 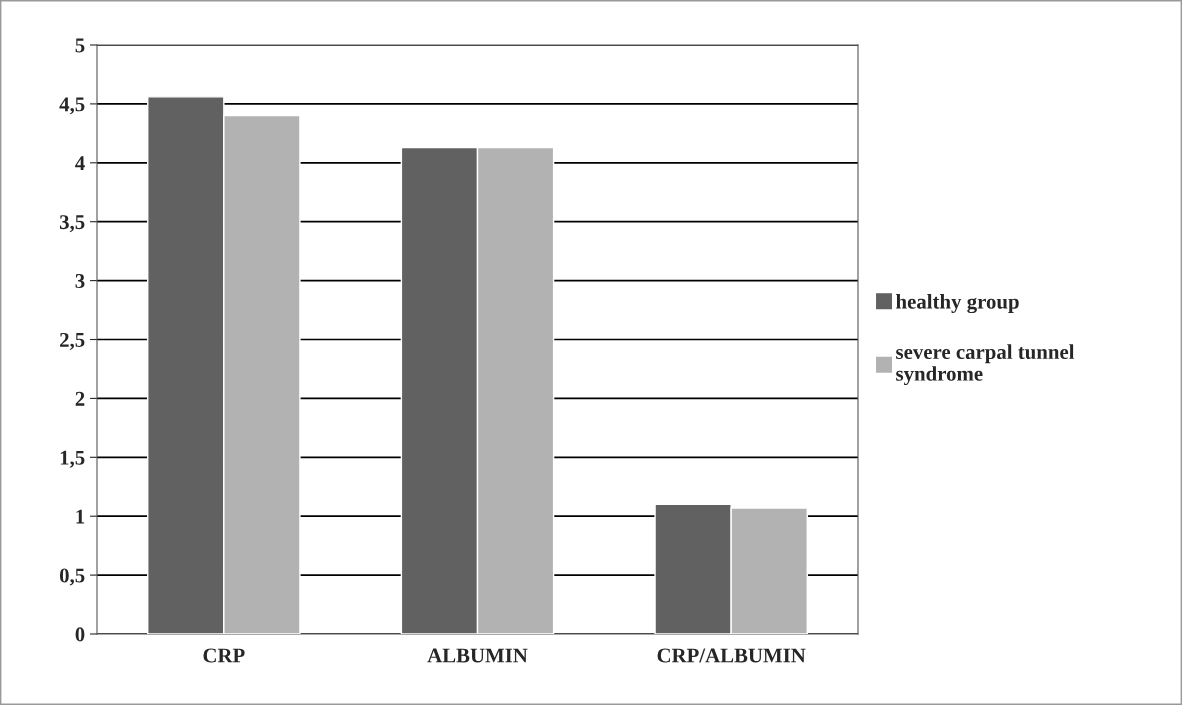 What do you see at coordinates (72, 577) in the screenshot?
I see `y-tick-label: 0,5` at bounding box center [72, 577].